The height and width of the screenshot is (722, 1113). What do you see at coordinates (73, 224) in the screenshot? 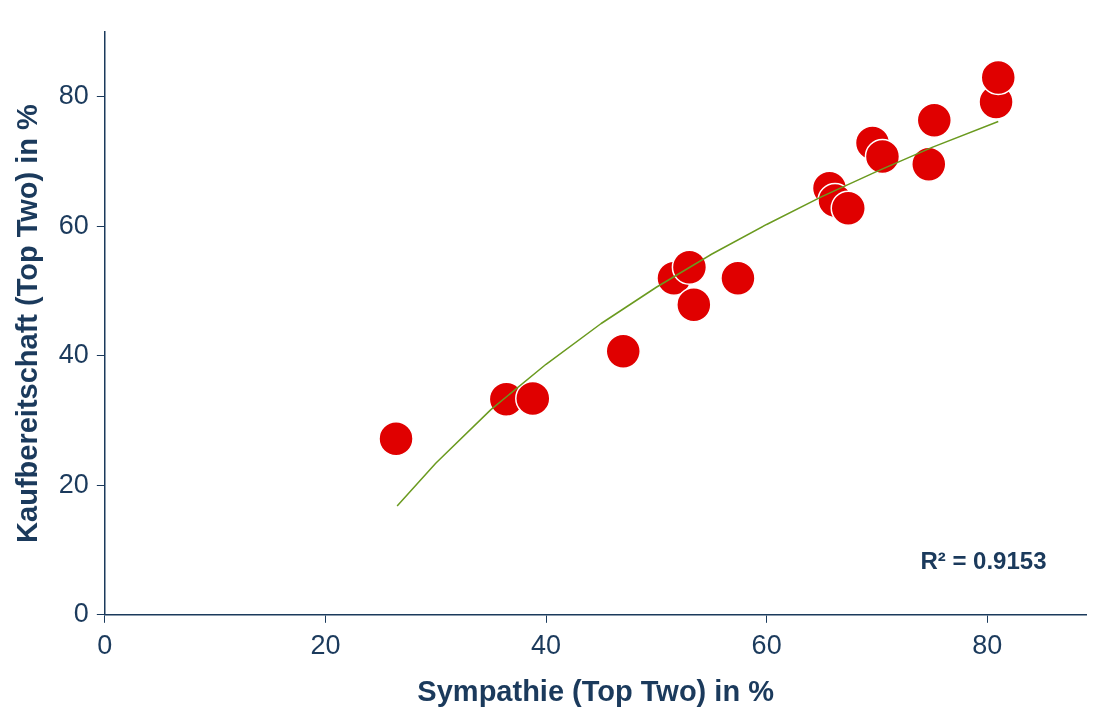
I see `y-tick-label: 60` at bounding box center [73, 224].